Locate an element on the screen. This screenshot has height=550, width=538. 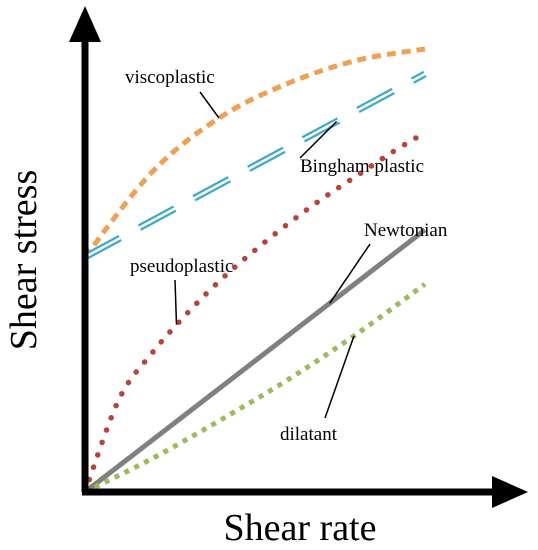
label-pseudoplastic: pseudoplastic is located at coordinates (181, 266).